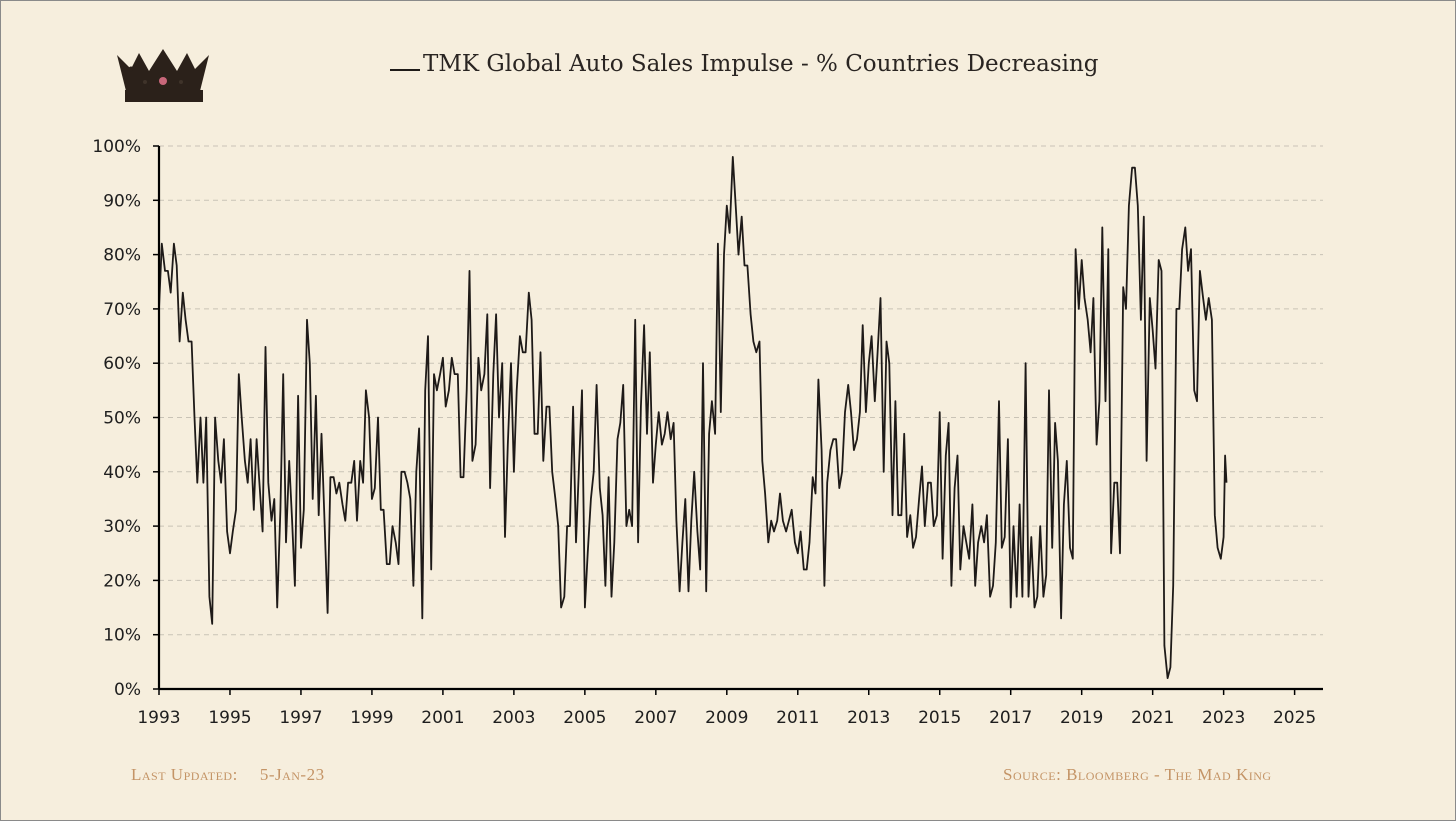 Image resolution: width=1456 pixels, height=821 pixels. I want to click on x-tick-label: 1999, so click(371, 718).